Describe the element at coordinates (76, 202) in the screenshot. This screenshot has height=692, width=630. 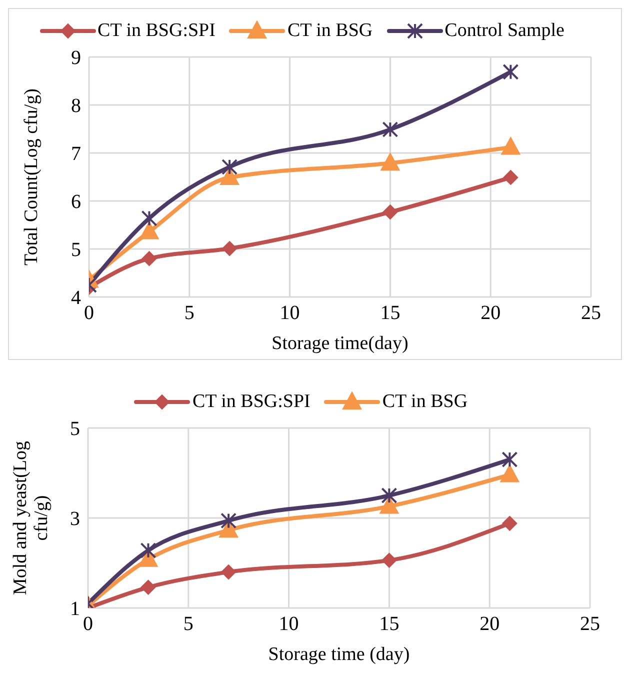
I see `y-tick-label: 6` at that location.